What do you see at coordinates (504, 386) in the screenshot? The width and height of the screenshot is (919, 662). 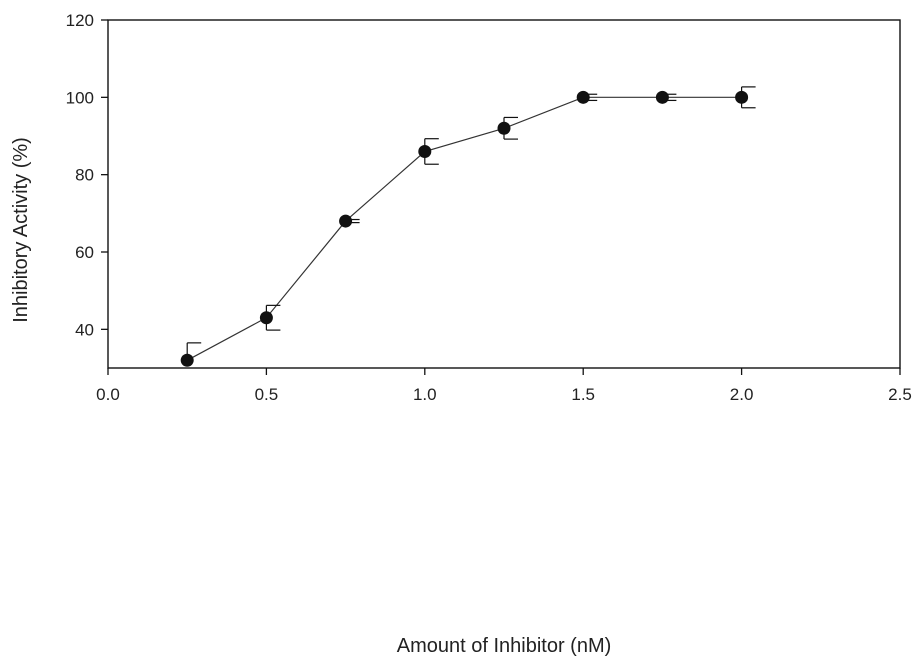 I see `x-axis: 0.0 0.5 1.0 1.5 2.0 2.5` at bounding box center [504, 386].